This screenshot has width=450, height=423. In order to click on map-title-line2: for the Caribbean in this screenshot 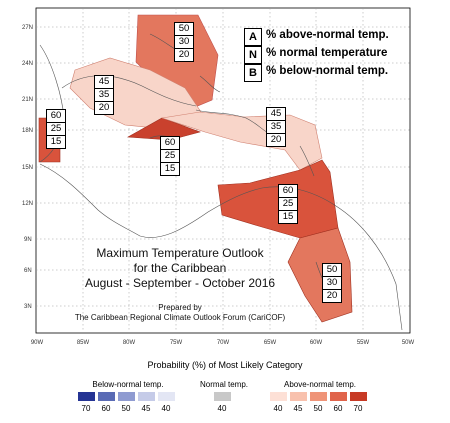, I will do `click(180, 268)`.